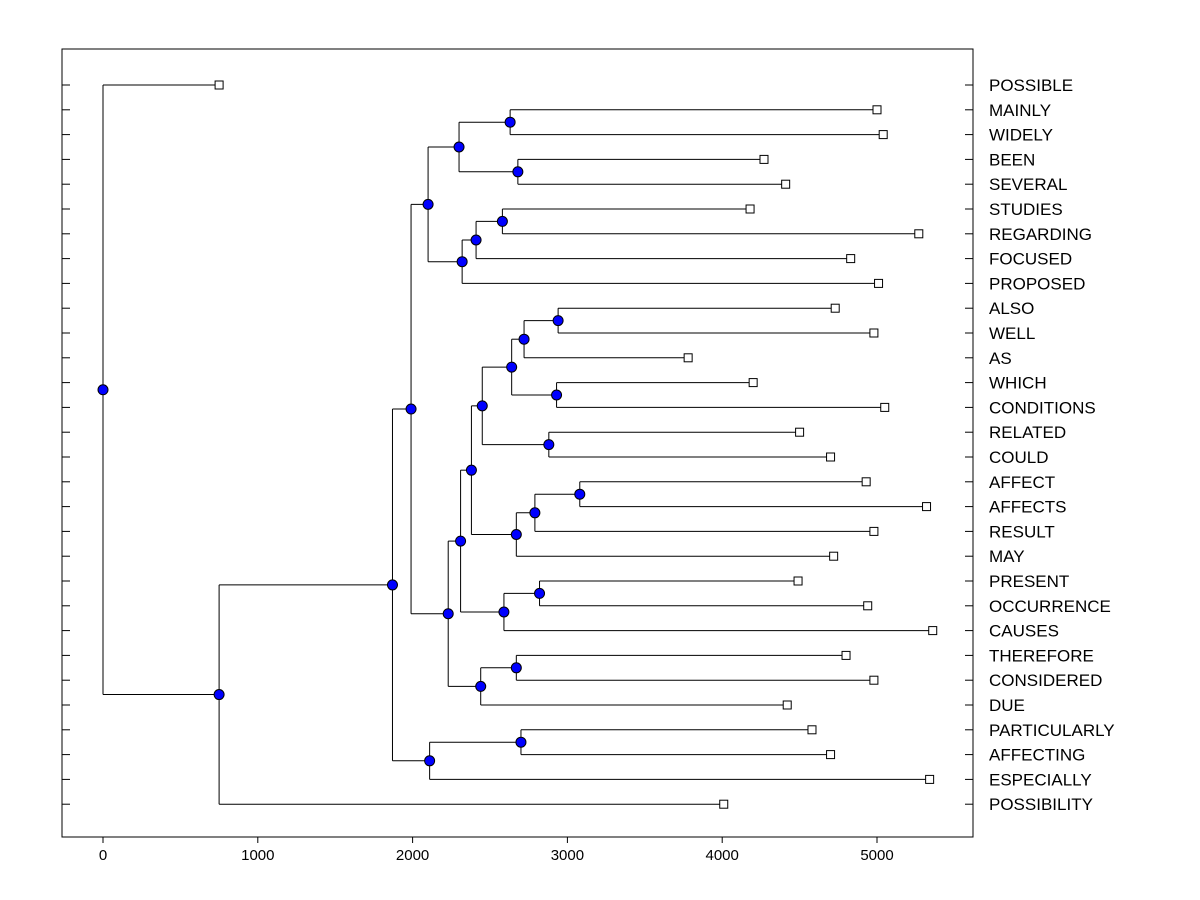  I want to click on leaf-label: RELATED, so click(1027, 432).